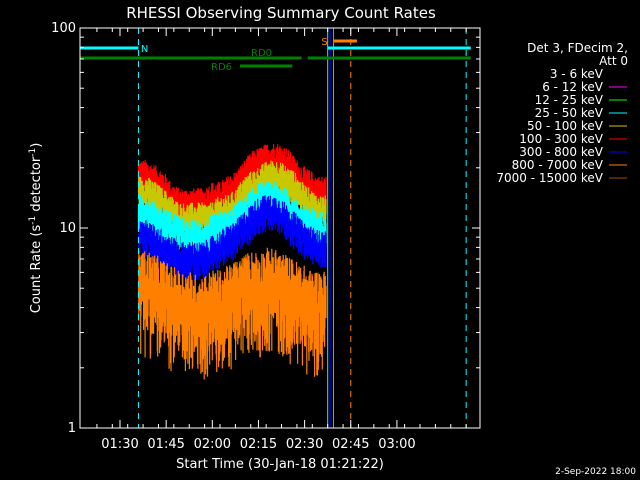 The image size is (640, 480). What do you see at coordinates (577, 74) in the screenshot?
I see `legend-entry-label: 3 - 6 keV` at bounding box center [577, 74].